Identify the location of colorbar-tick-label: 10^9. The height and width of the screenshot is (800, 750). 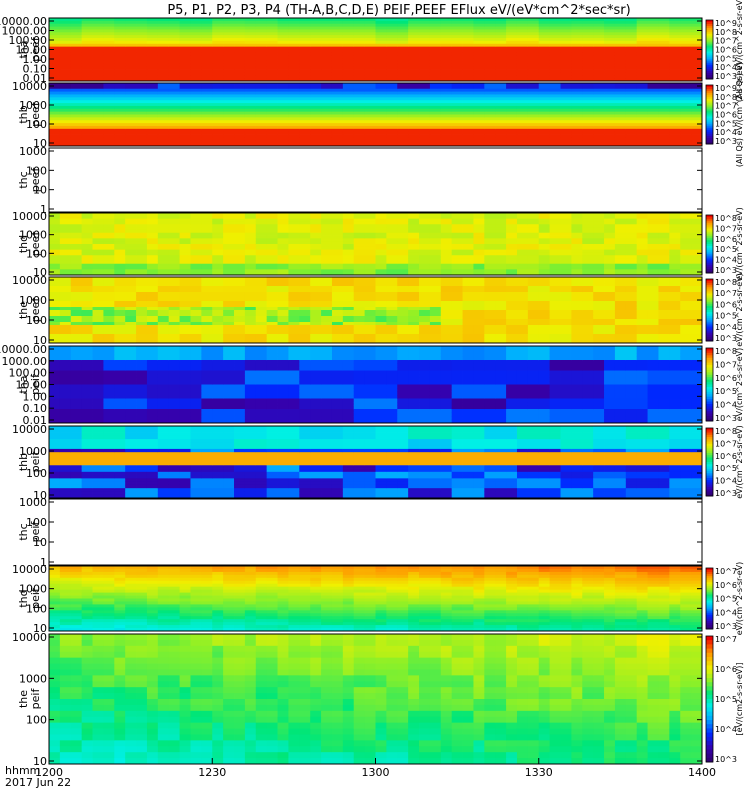
(726, 23).